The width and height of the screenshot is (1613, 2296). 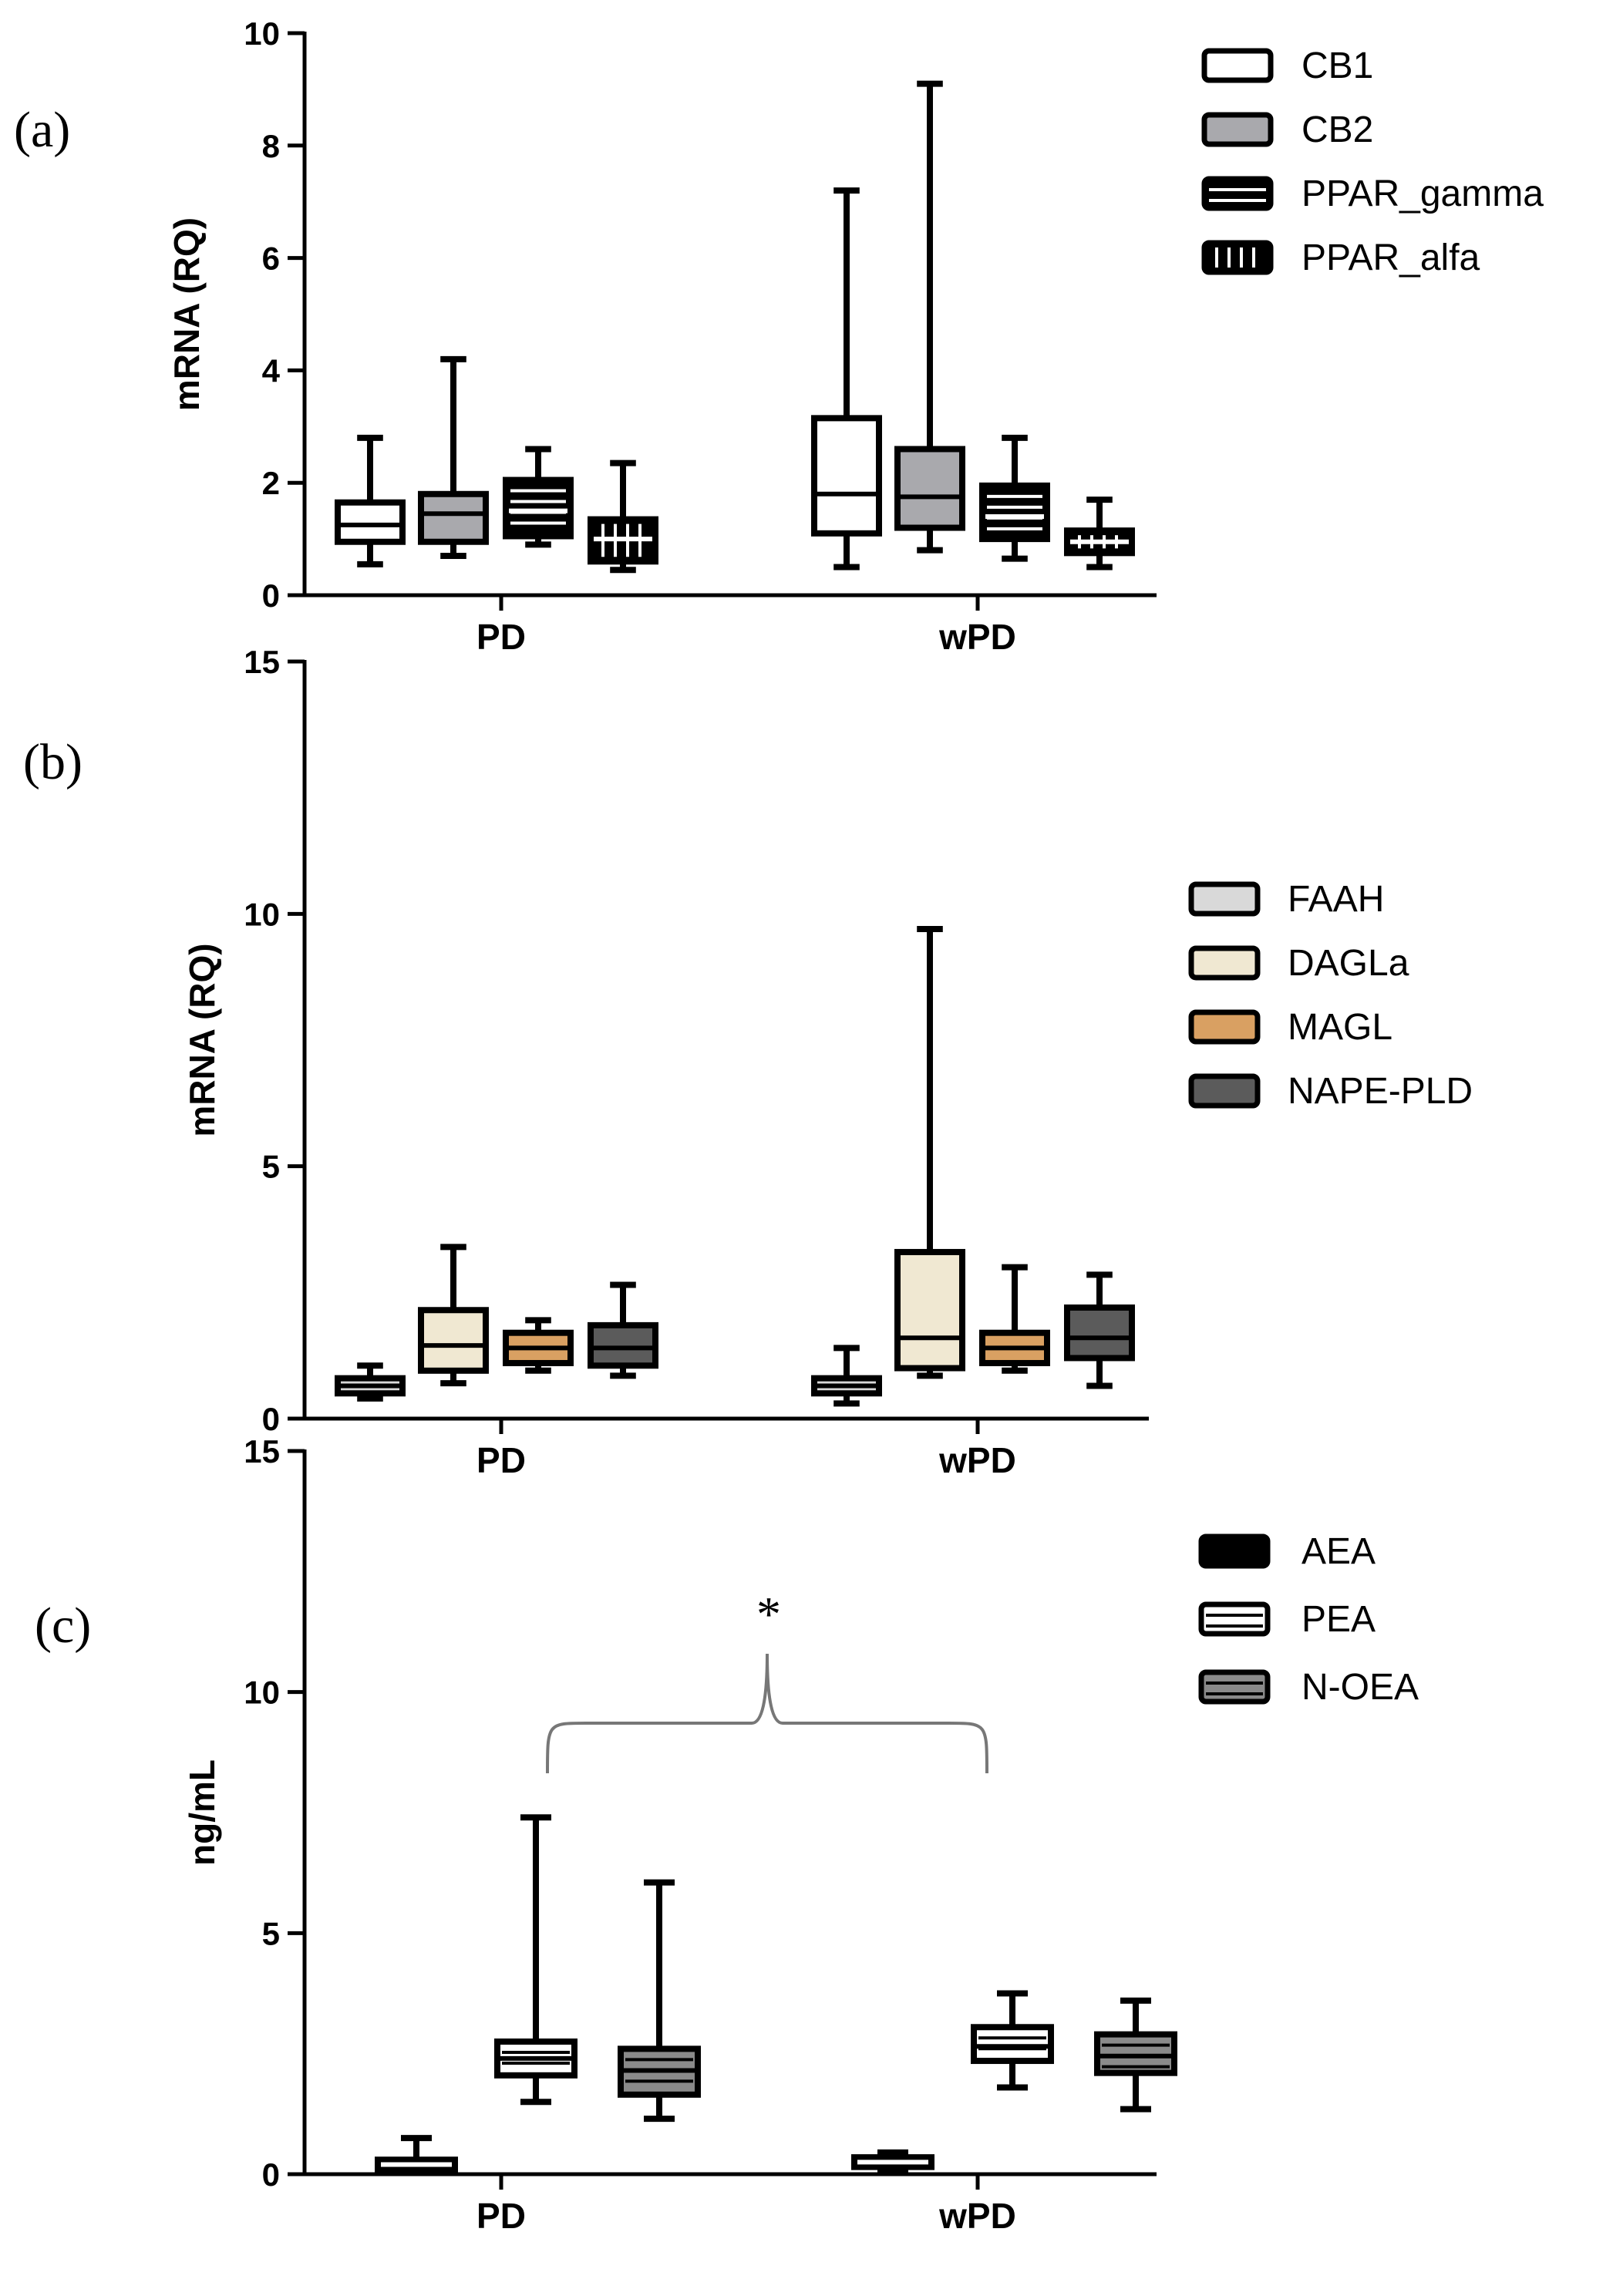 What do you see at coordinates (929, 317) in the screenshot?
I see `box-cb2-wpd` at bounding box center [929, 317].